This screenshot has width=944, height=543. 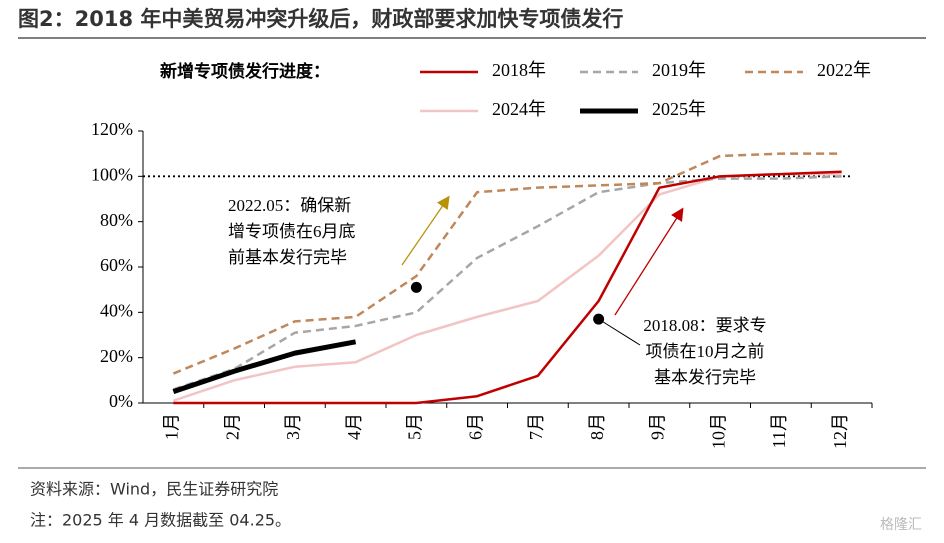 What do you see at coordinates (112, 129) in the screenshot?
I see `y-tick-label: 120%` at bounding box center [112, 129].